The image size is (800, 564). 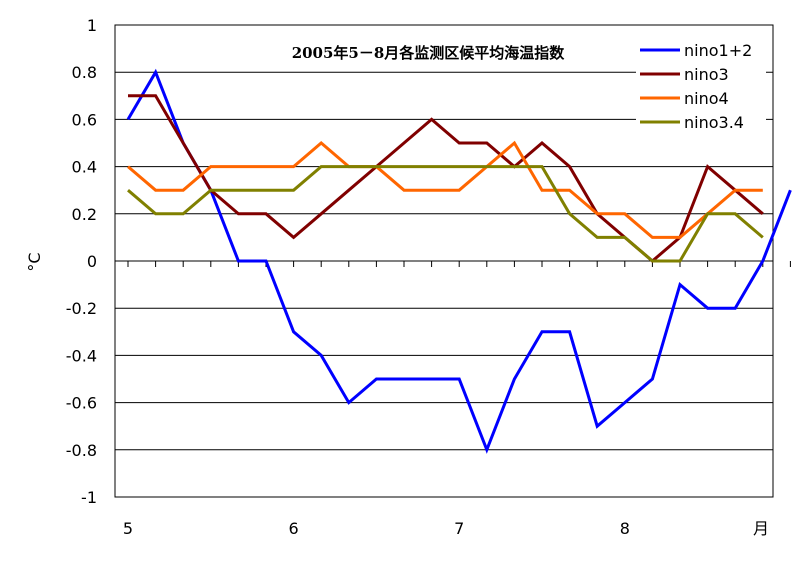 I want to click on y-tick-label: -0.8, so click(x=81, y=450).